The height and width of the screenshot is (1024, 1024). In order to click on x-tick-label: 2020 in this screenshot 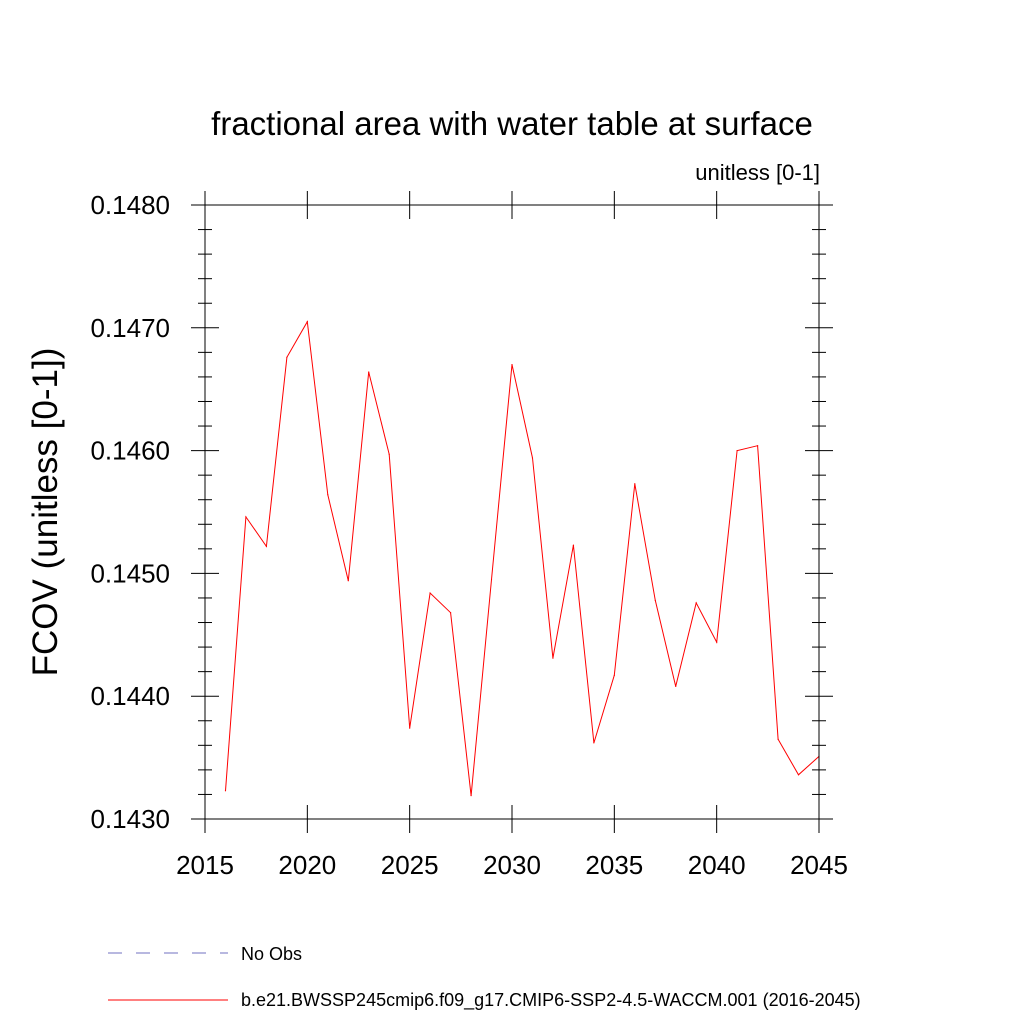, I will do `click(307, 865)`.